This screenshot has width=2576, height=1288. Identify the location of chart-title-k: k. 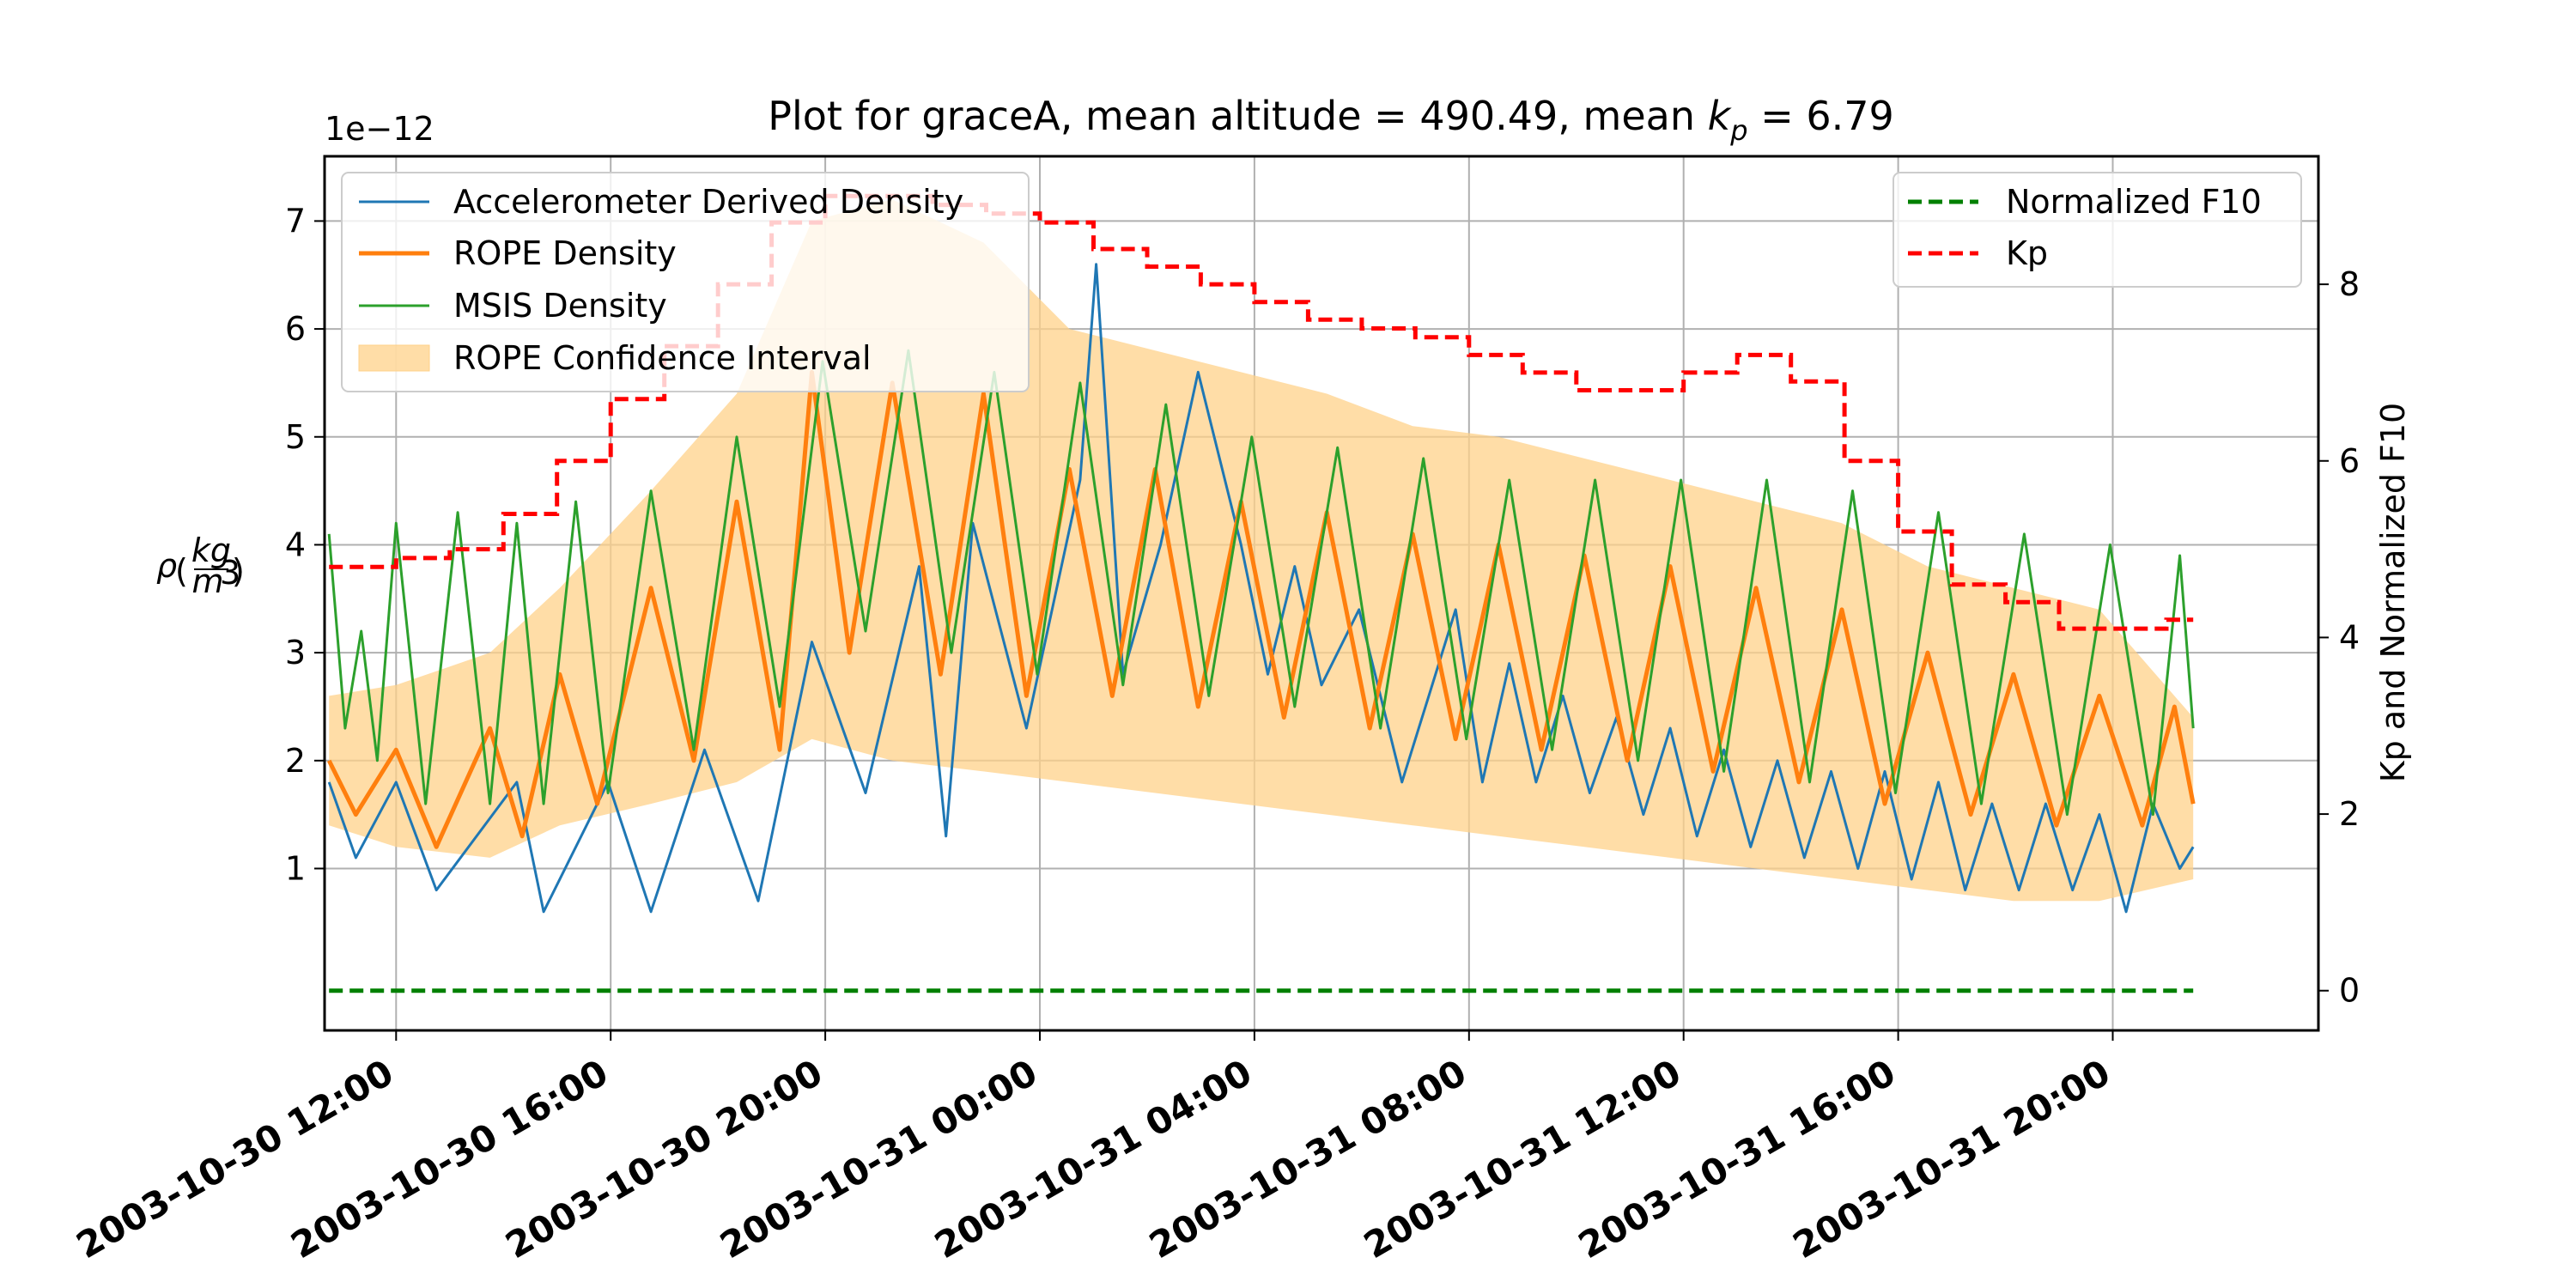
(1720, 116).